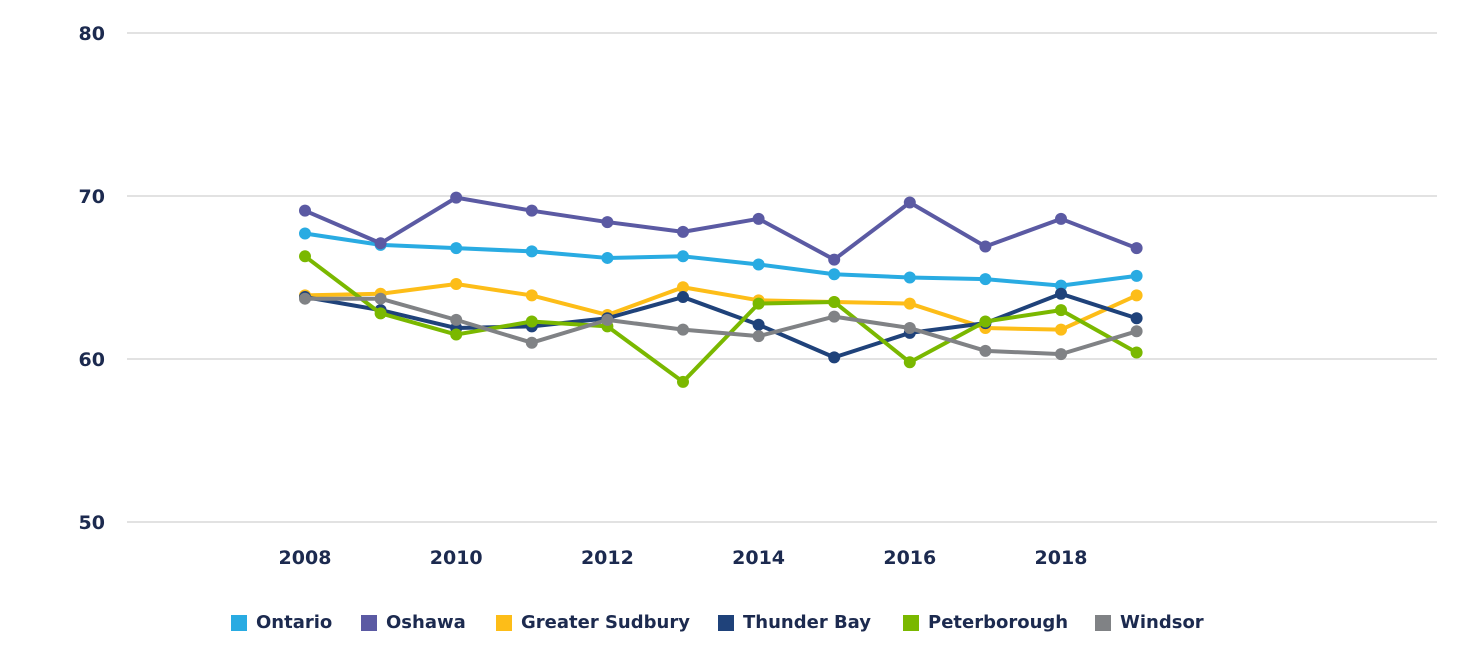 Image resolution: width=1477 pixels, height=654 pixels. What do you see at coordinates (456, 558) in the screenshot?
I see `x-tick-label: 2010` at bounding box center [456, 558].